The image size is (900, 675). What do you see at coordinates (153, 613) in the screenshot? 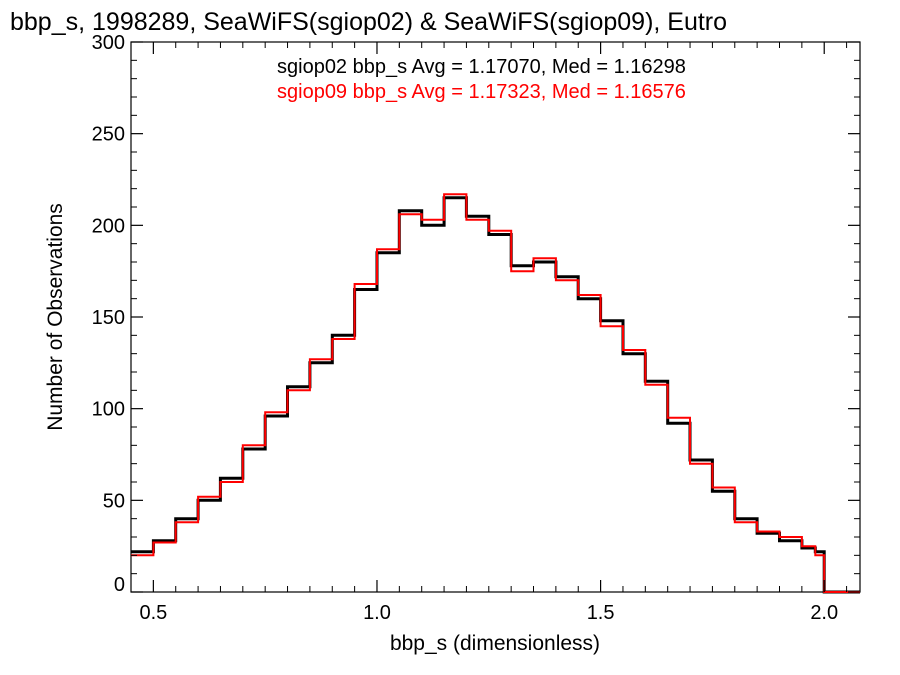
I see `x-tick-label-0: 0.5` at bounding box center [153, 613].